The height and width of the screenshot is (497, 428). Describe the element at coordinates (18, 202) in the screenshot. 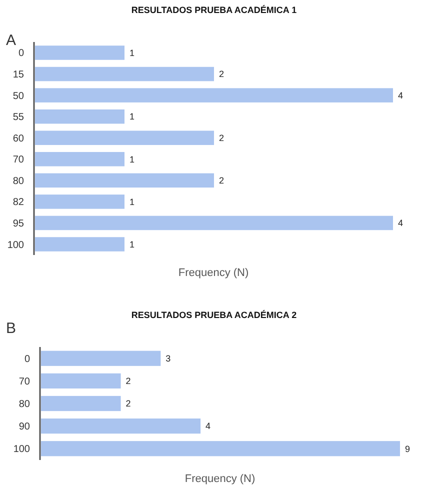

I see `y-tick-label: 82` at that location.